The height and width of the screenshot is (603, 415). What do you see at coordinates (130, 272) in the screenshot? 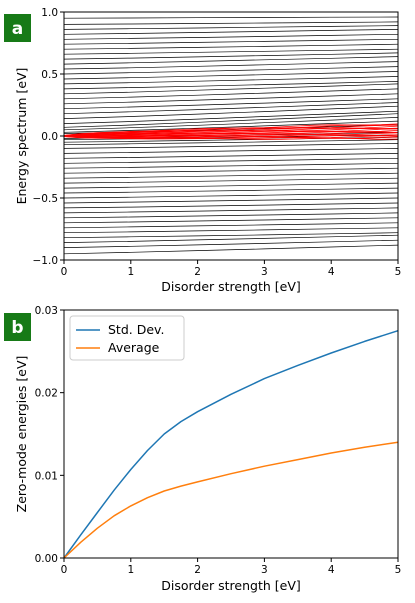
I see `panel-a-x-tick-label: 1` at bounding box center [130, 272].